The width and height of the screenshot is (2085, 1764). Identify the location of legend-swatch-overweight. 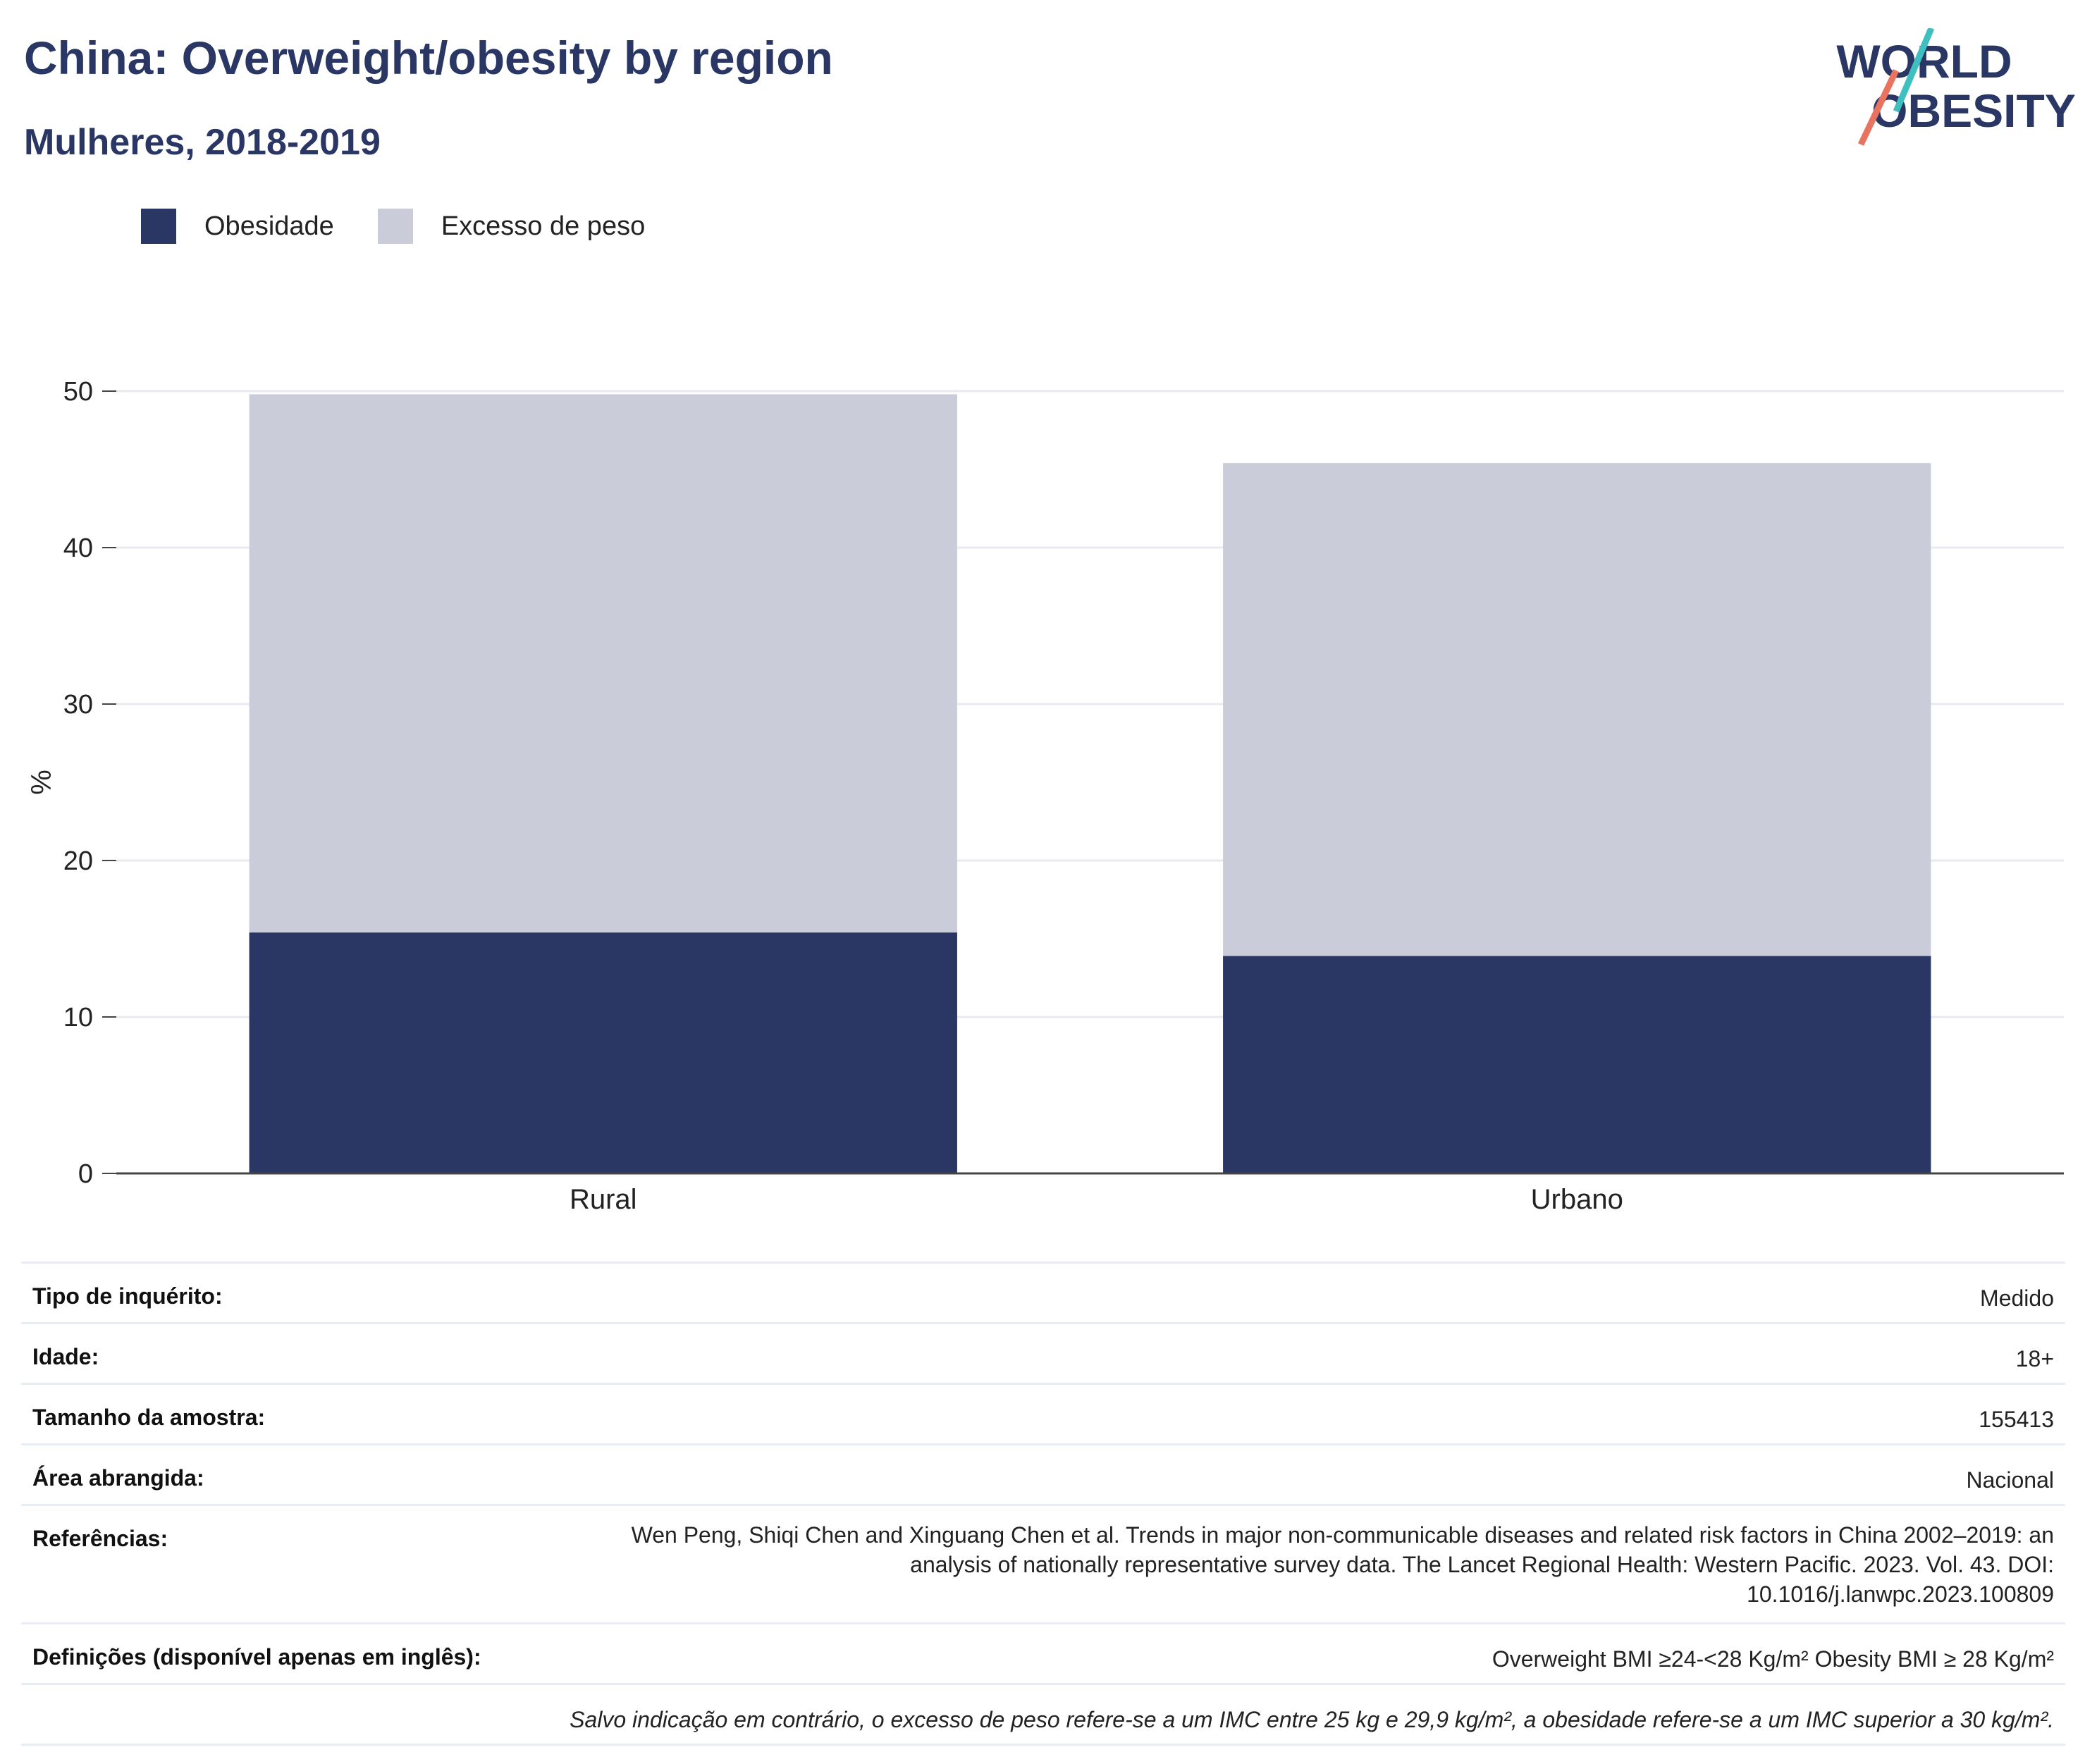
(395, 226).